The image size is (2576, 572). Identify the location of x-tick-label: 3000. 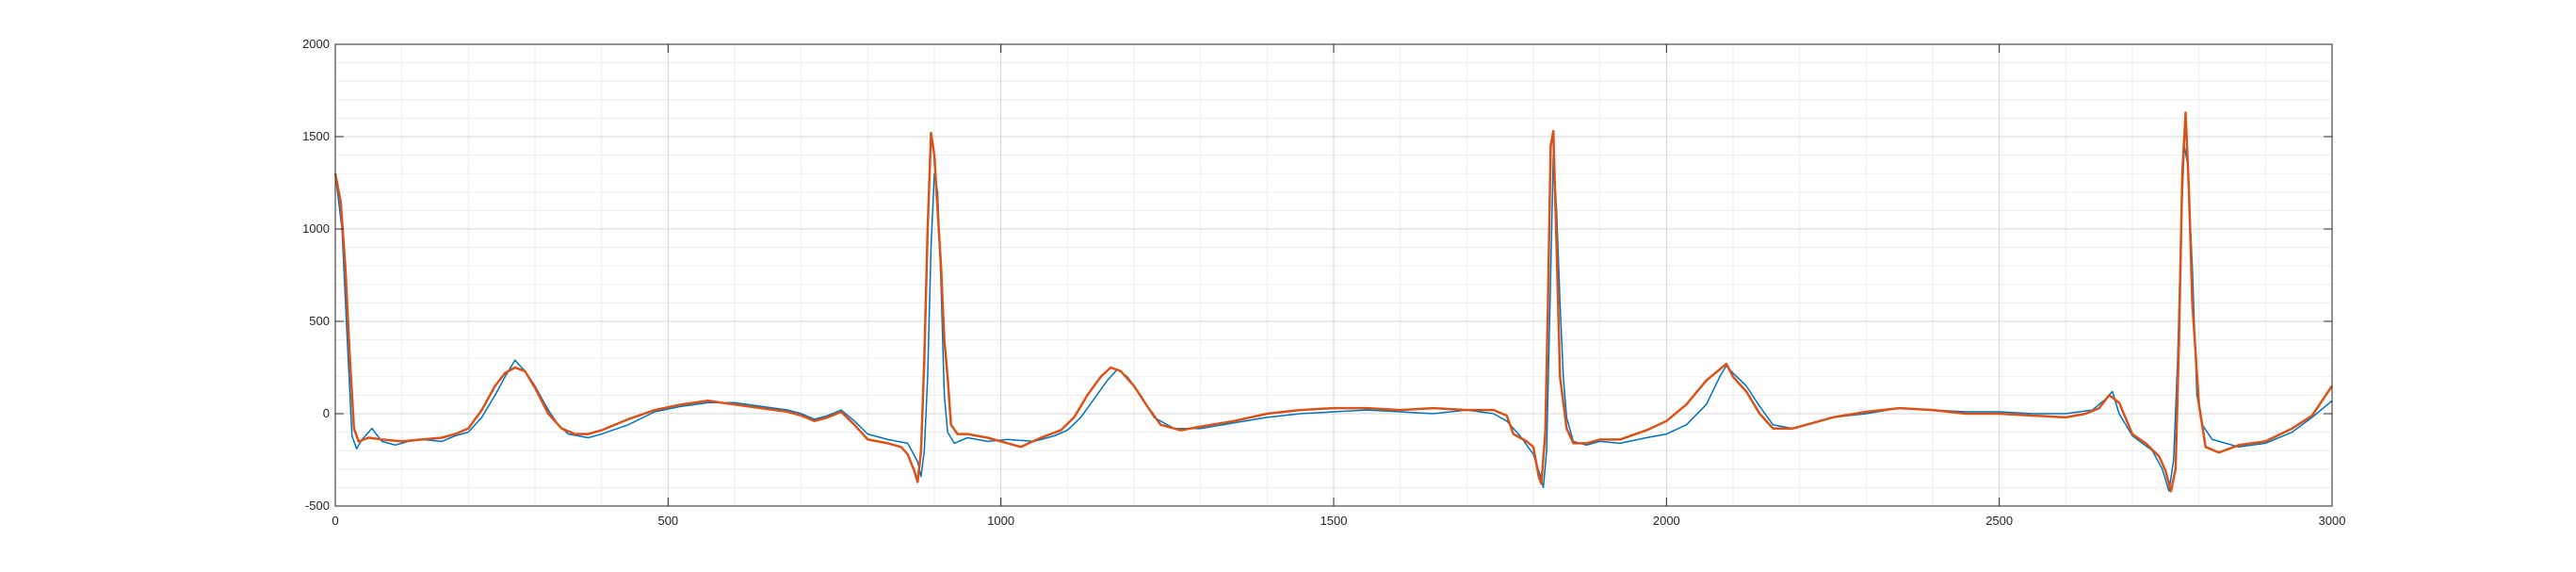
(2332, 521).